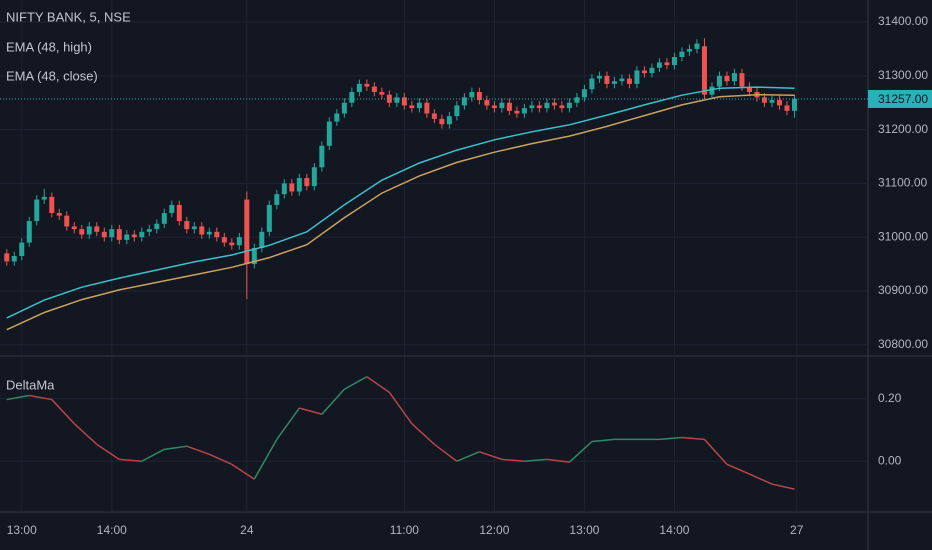 The height and width of the screenshot is (550, 932). What do you see at coordinates (52, 75) in the screenshot?
I see `legend-entry: EMA (48, close)` at bounding box center [52, 75].